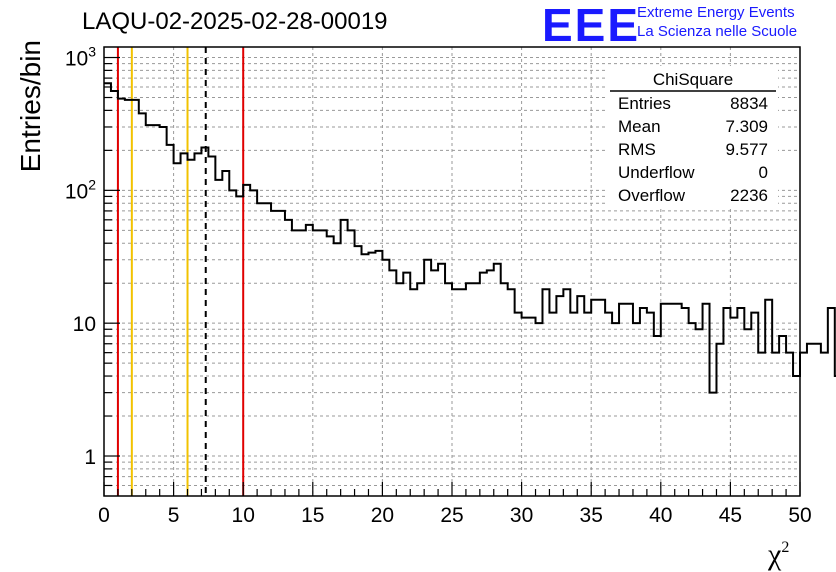 The image size is (836, 572). I want to click on x-tick-label: 15, so click(312, 515).